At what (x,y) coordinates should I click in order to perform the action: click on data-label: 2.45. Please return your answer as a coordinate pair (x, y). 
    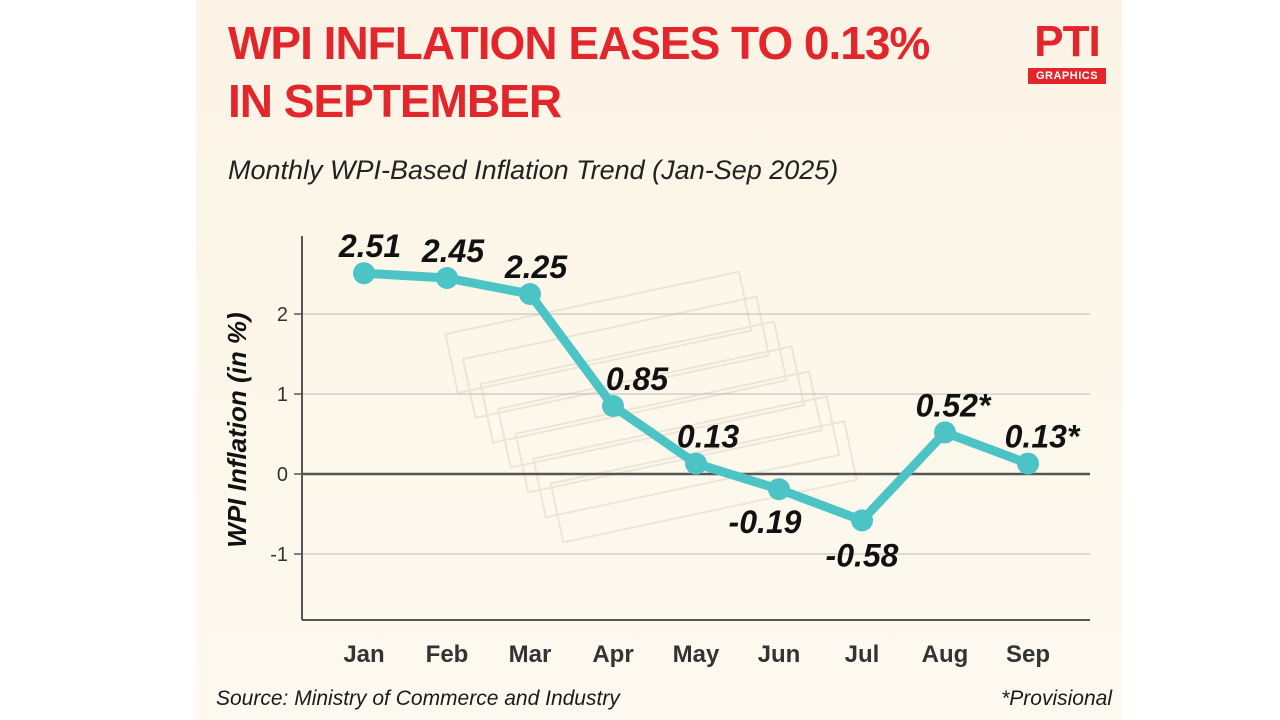
    Looking at the image, I should click on (453, 251).